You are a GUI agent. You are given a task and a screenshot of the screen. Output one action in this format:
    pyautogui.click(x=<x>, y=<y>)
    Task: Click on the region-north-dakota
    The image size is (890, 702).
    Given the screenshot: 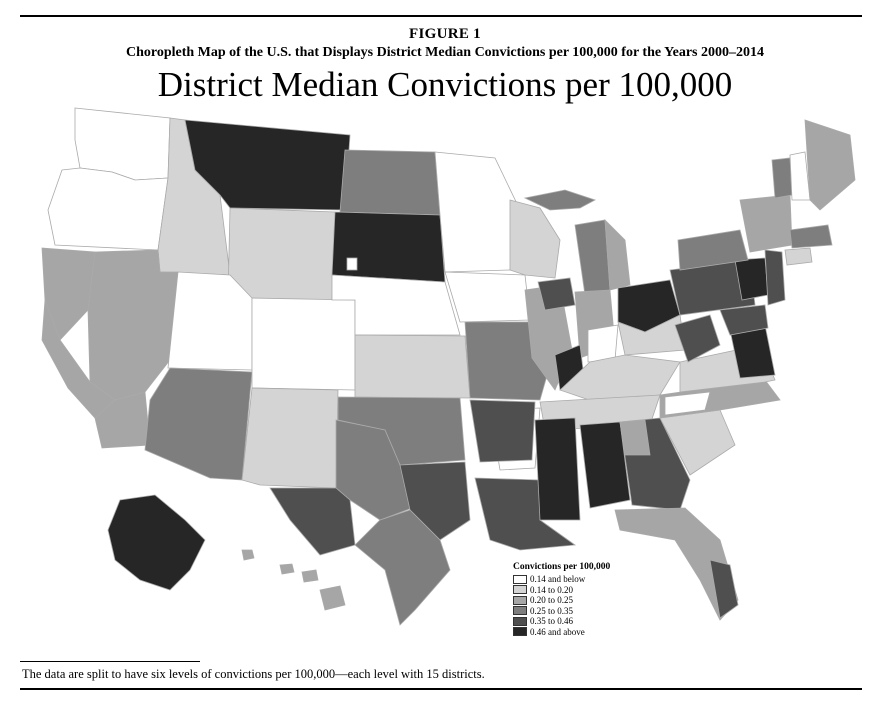 What is the action you would take?
    pyautogui.click(x=390, y=182)
    